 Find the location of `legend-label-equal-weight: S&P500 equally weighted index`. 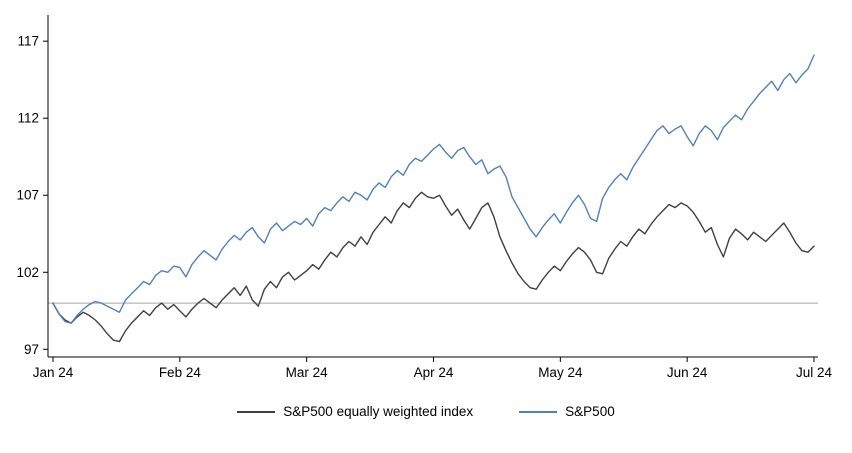

legend-label-equal-weight: S&P500 equally weighted index is located at coordinates (378, 411).